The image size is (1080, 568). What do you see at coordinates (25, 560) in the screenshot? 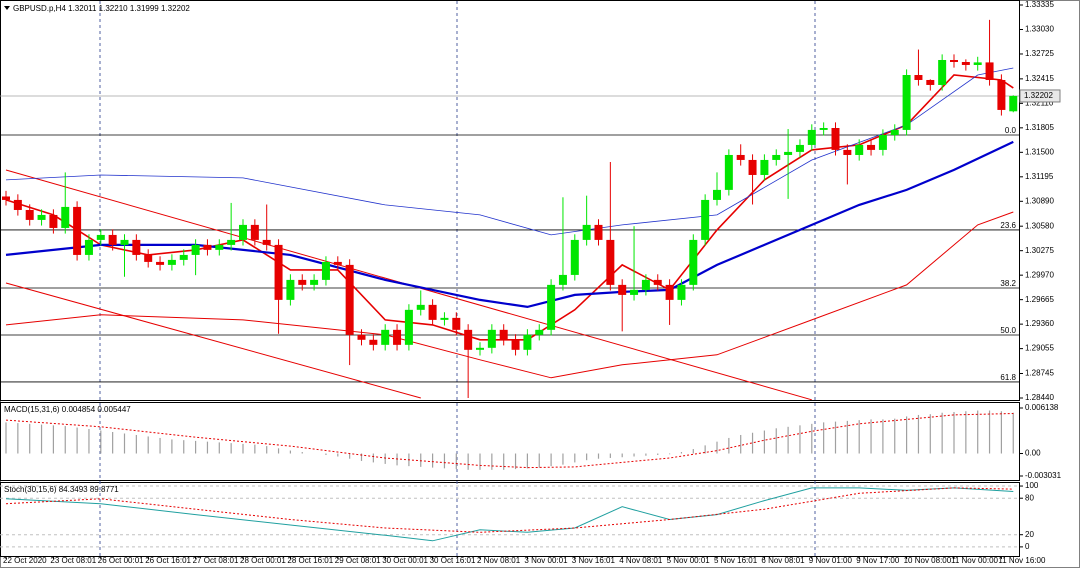
I see `x-tick-label: 22 Oct 2020` at bounding box center [25, 560].